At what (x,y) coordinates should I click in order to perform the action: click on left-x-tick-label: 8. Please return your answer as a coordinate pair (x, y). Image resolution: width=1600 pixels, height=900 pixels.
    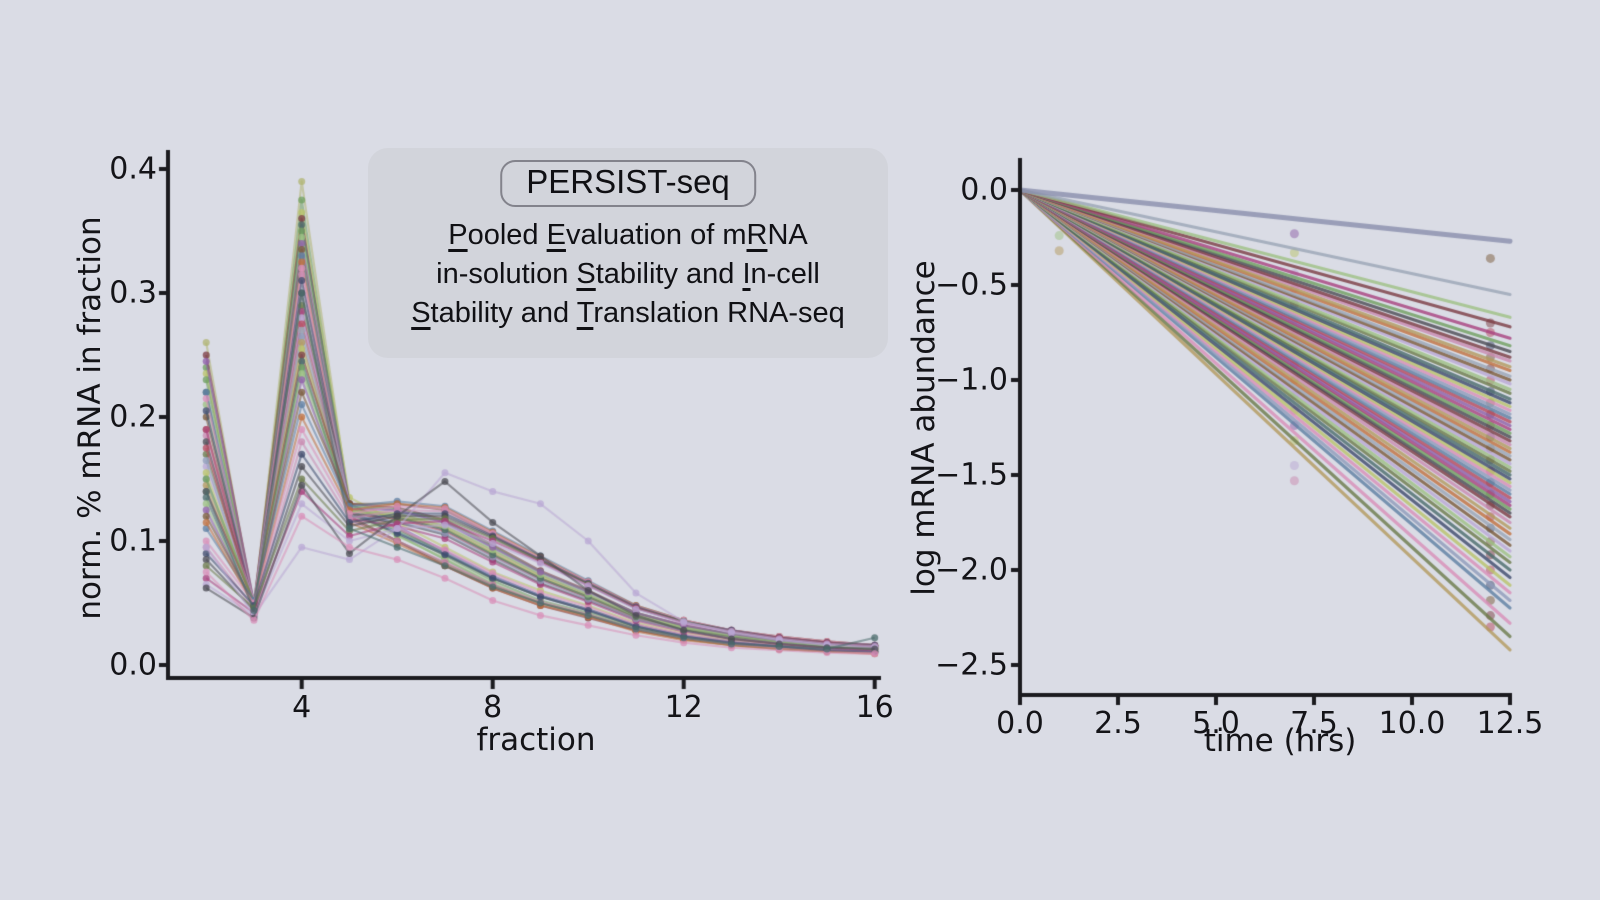
    Looking at the image, I should click on (493, 707).